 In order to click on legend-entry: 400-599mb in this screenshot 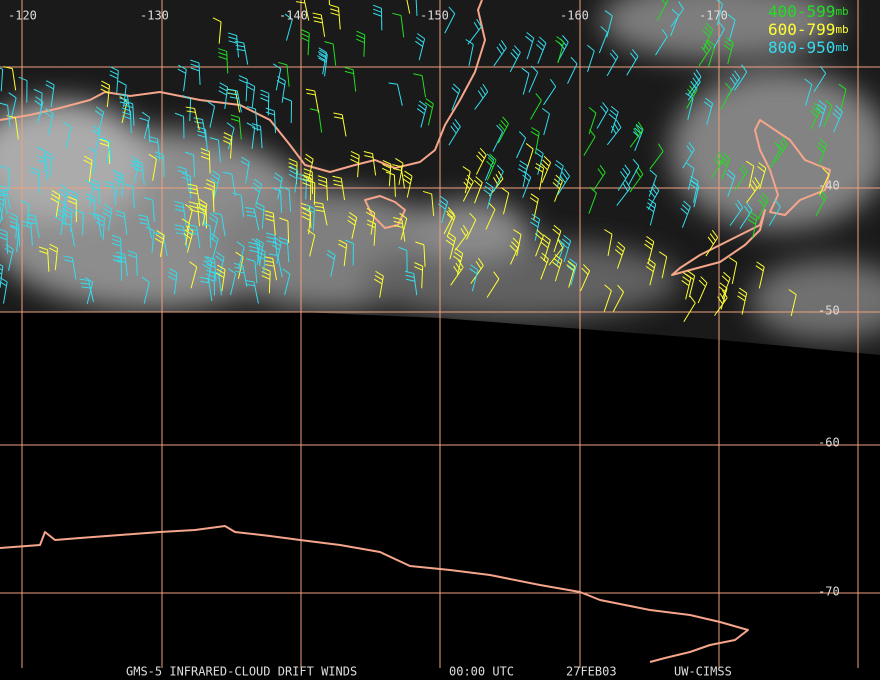, I will do `click(808, 11)`.